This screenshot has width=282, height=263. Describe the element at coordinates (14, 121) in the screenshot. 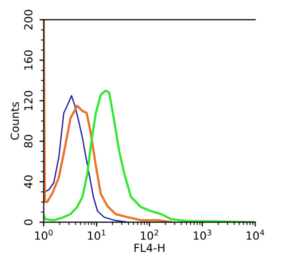

I see `y-axis-title: Counts` at that location.